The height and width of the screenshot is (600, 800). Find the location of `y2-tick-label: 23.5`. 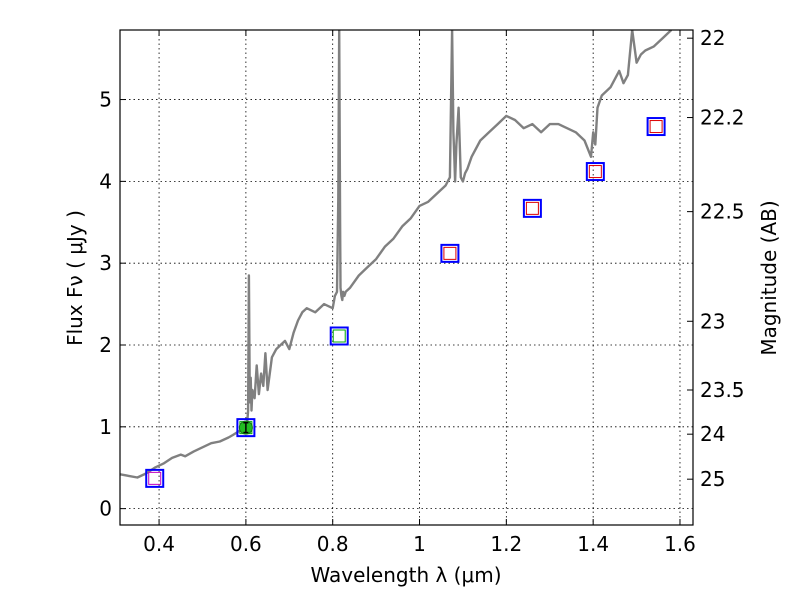

y2-tick-label: 23.5 is located at coordinates (722, 390).